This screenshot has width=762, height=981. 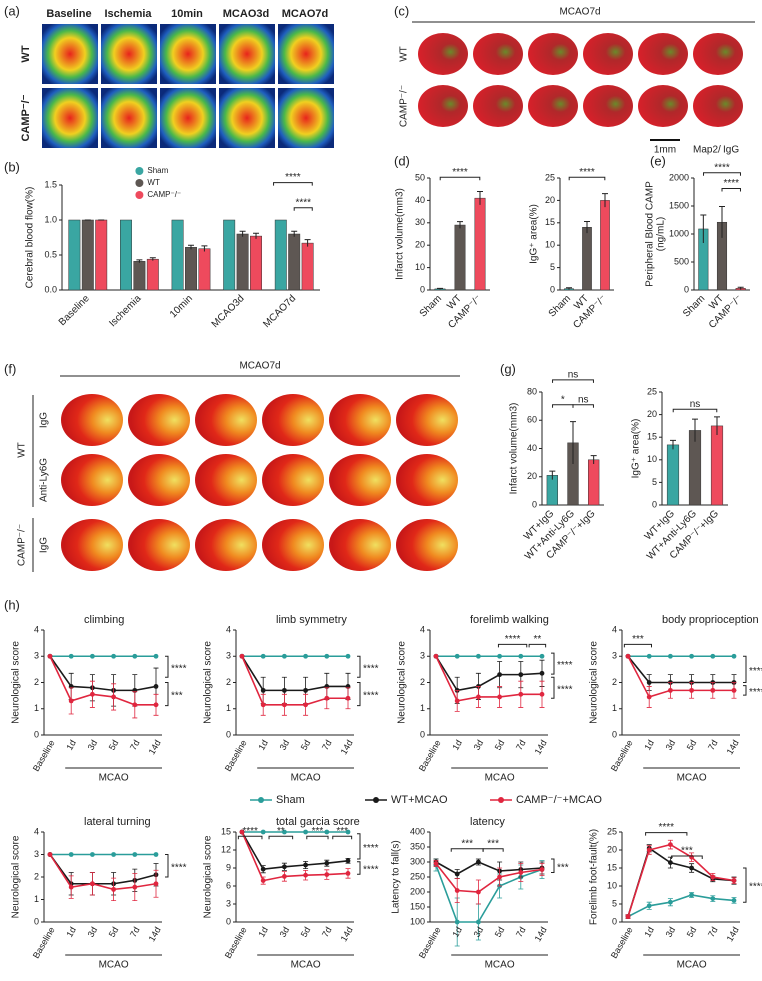 I want to click on perfusion-image, so click(x=247, y=118).